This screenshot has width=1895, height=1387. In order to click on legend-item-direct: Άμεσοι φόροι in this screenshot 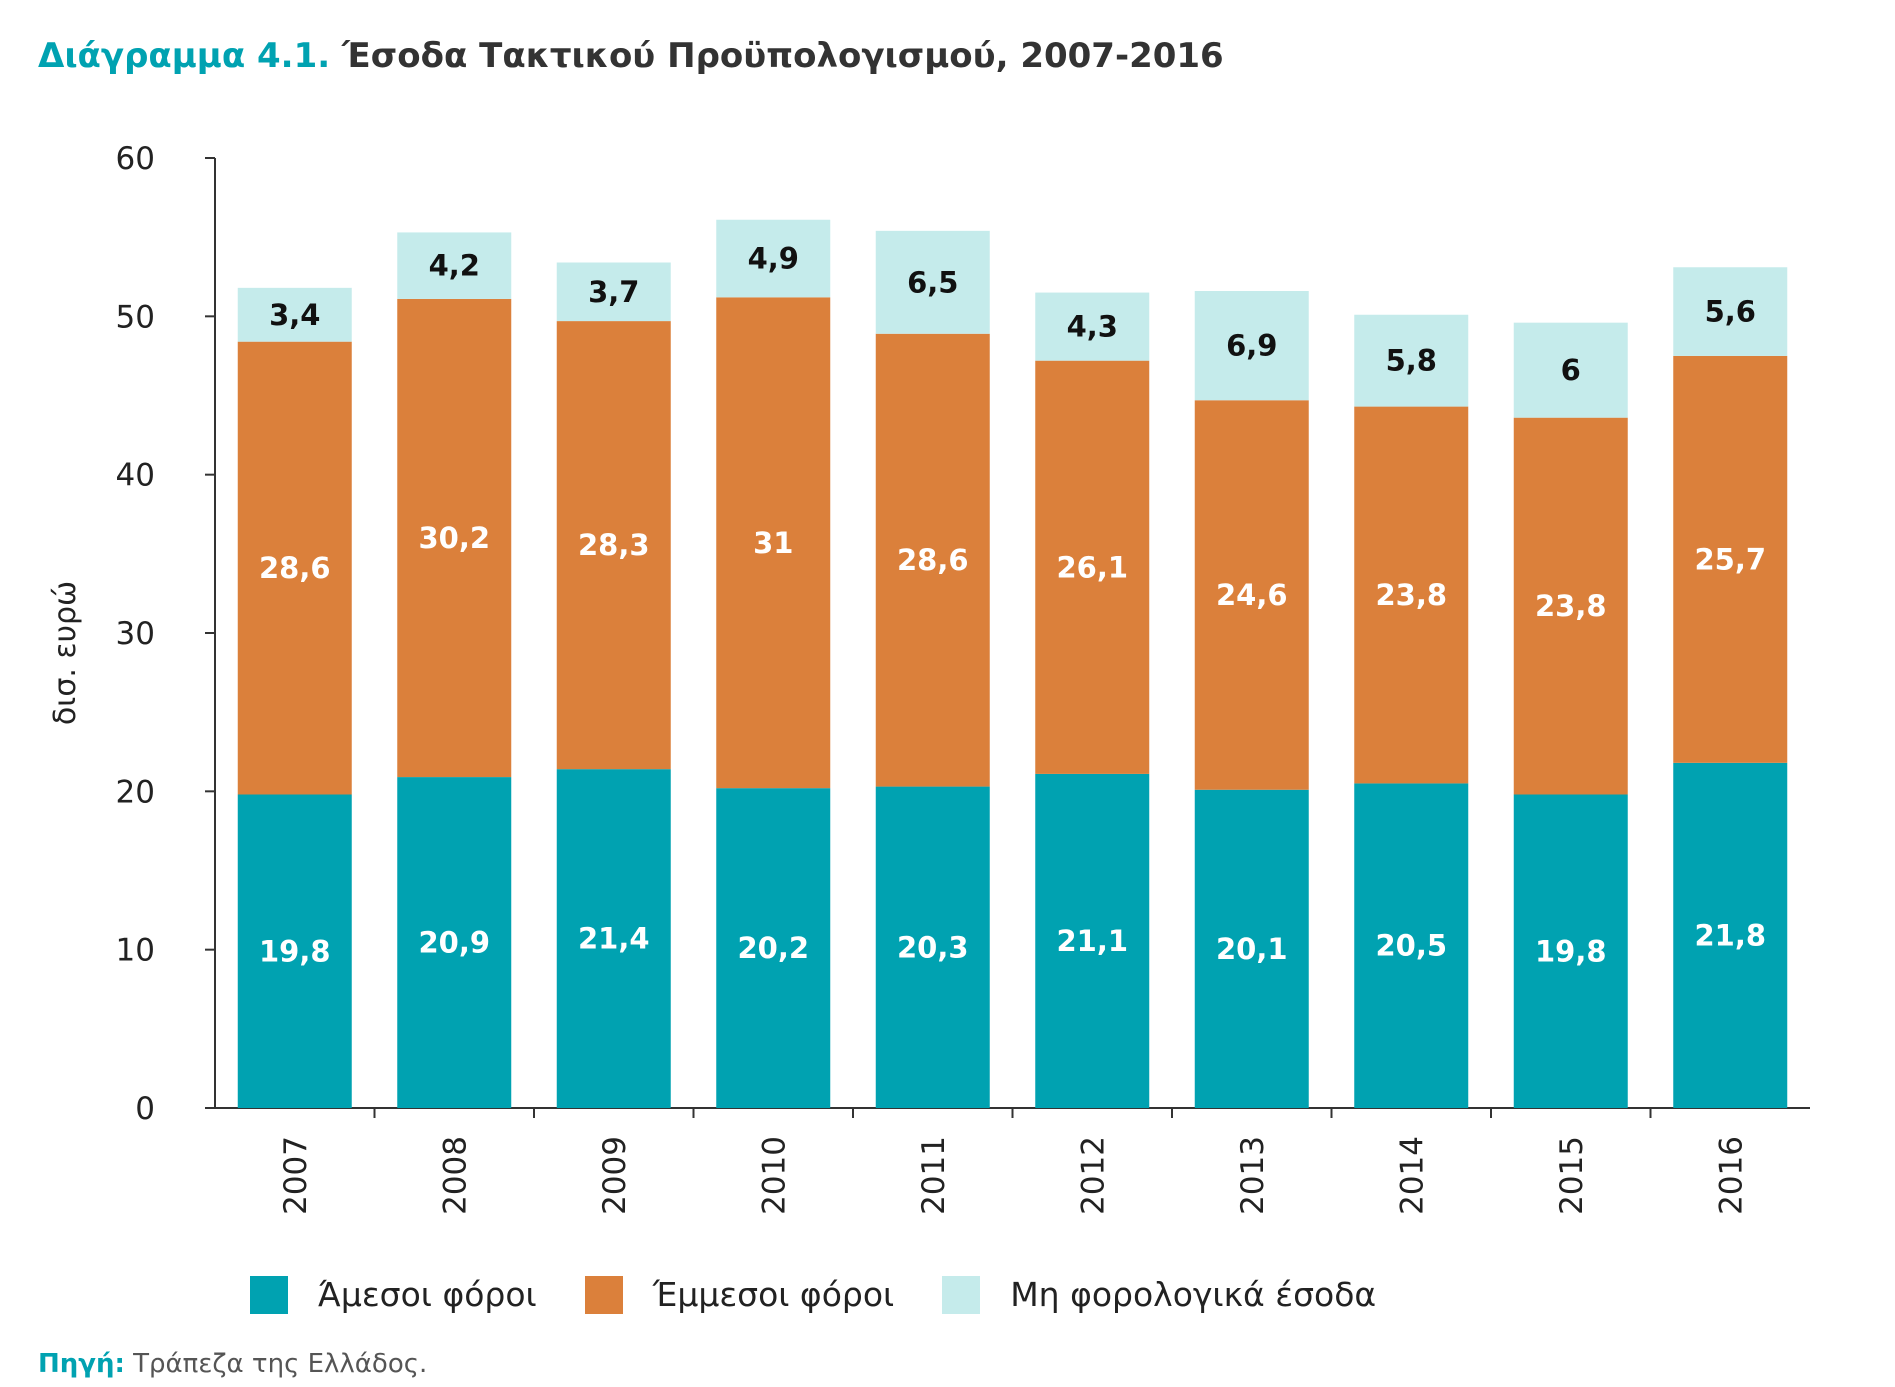, I will do `click(393, 1294)`.